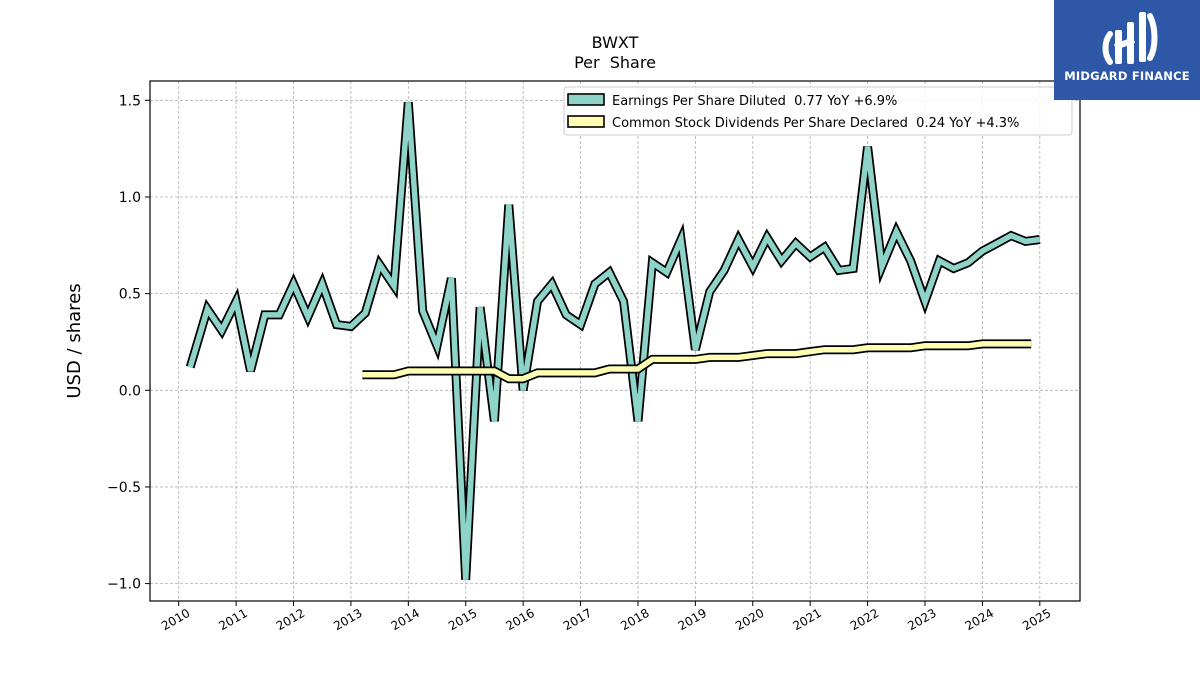 The image size is (1200, 675). I want to click on y-tick-label: 0.0, so click(130, 391).